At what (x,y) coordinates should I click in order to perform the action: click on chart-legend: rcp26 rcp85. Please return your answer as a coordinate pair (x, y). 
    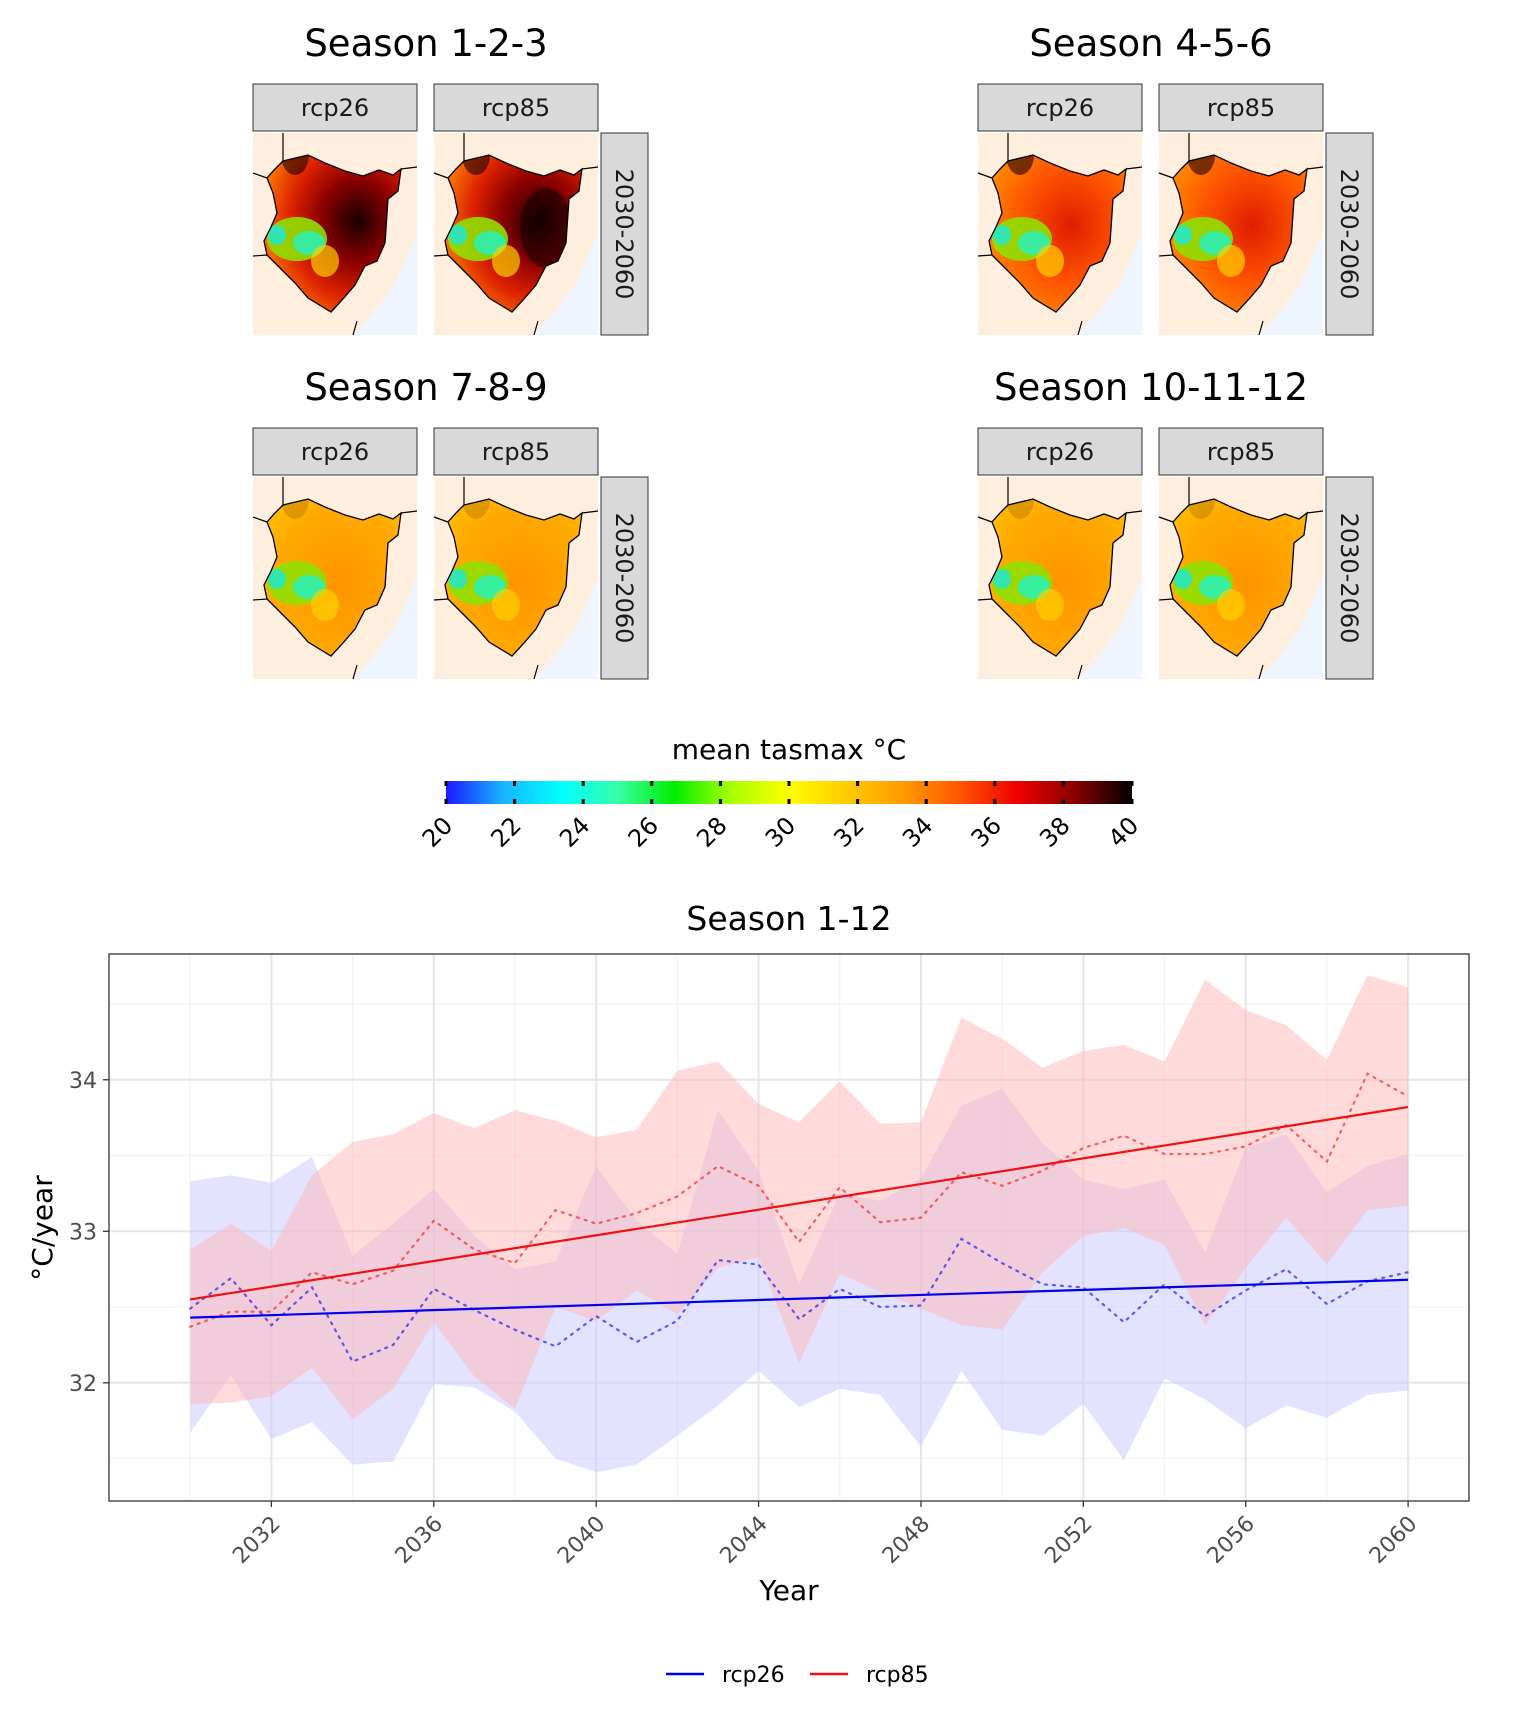
    Looking at the image, I should click on (797, 1675).